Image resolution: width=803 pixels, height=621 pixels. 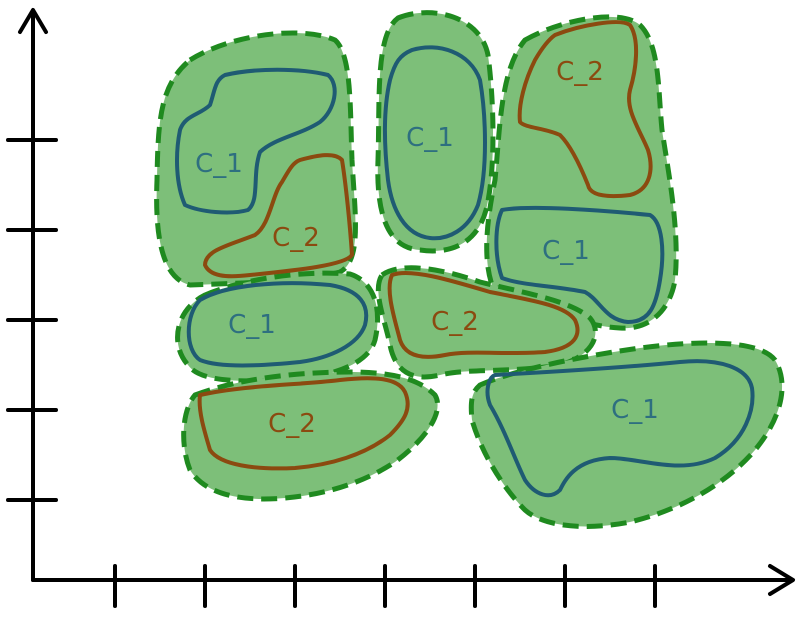 What do you see at coordinates (620, 428) in the screenshot?
I see `cluster-c1-bottom-right` at bounding box center [620, 428].